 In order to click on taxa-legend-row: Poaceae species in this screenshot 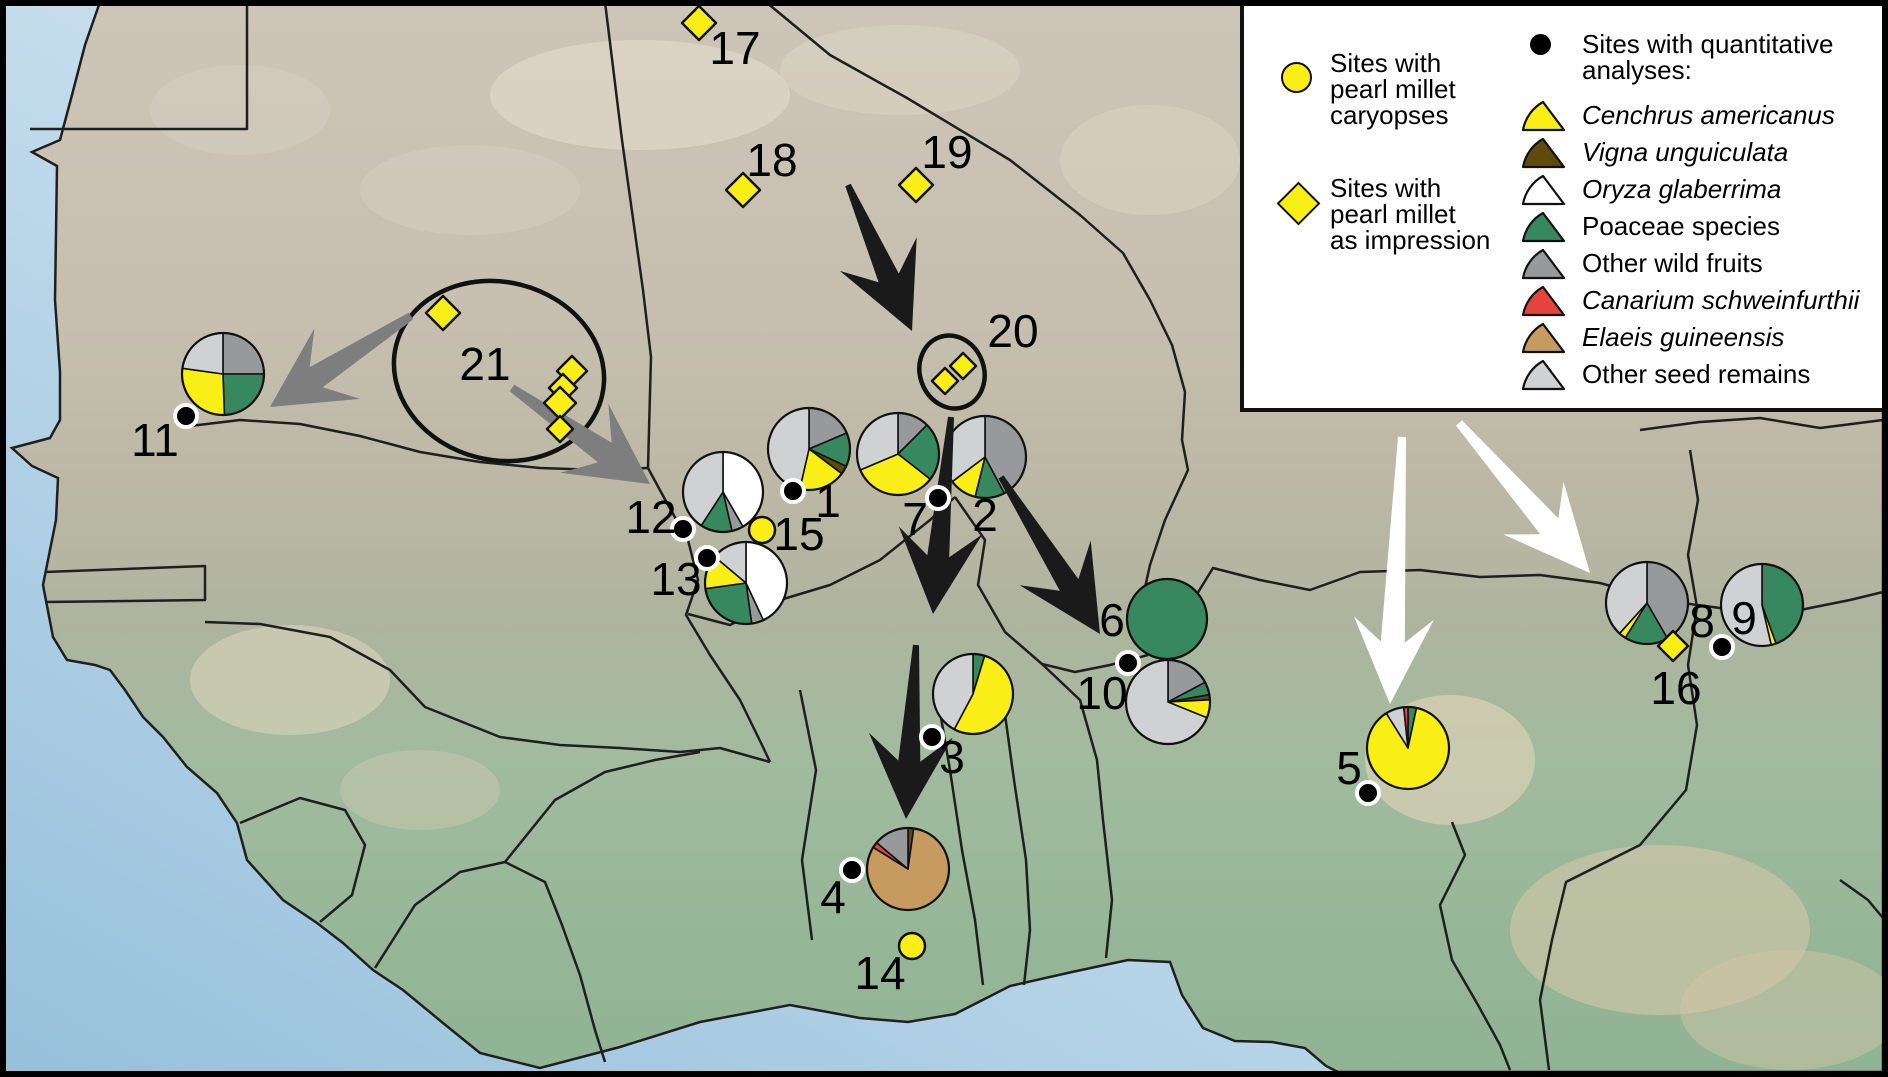, I will do `click(1689, 226)`.